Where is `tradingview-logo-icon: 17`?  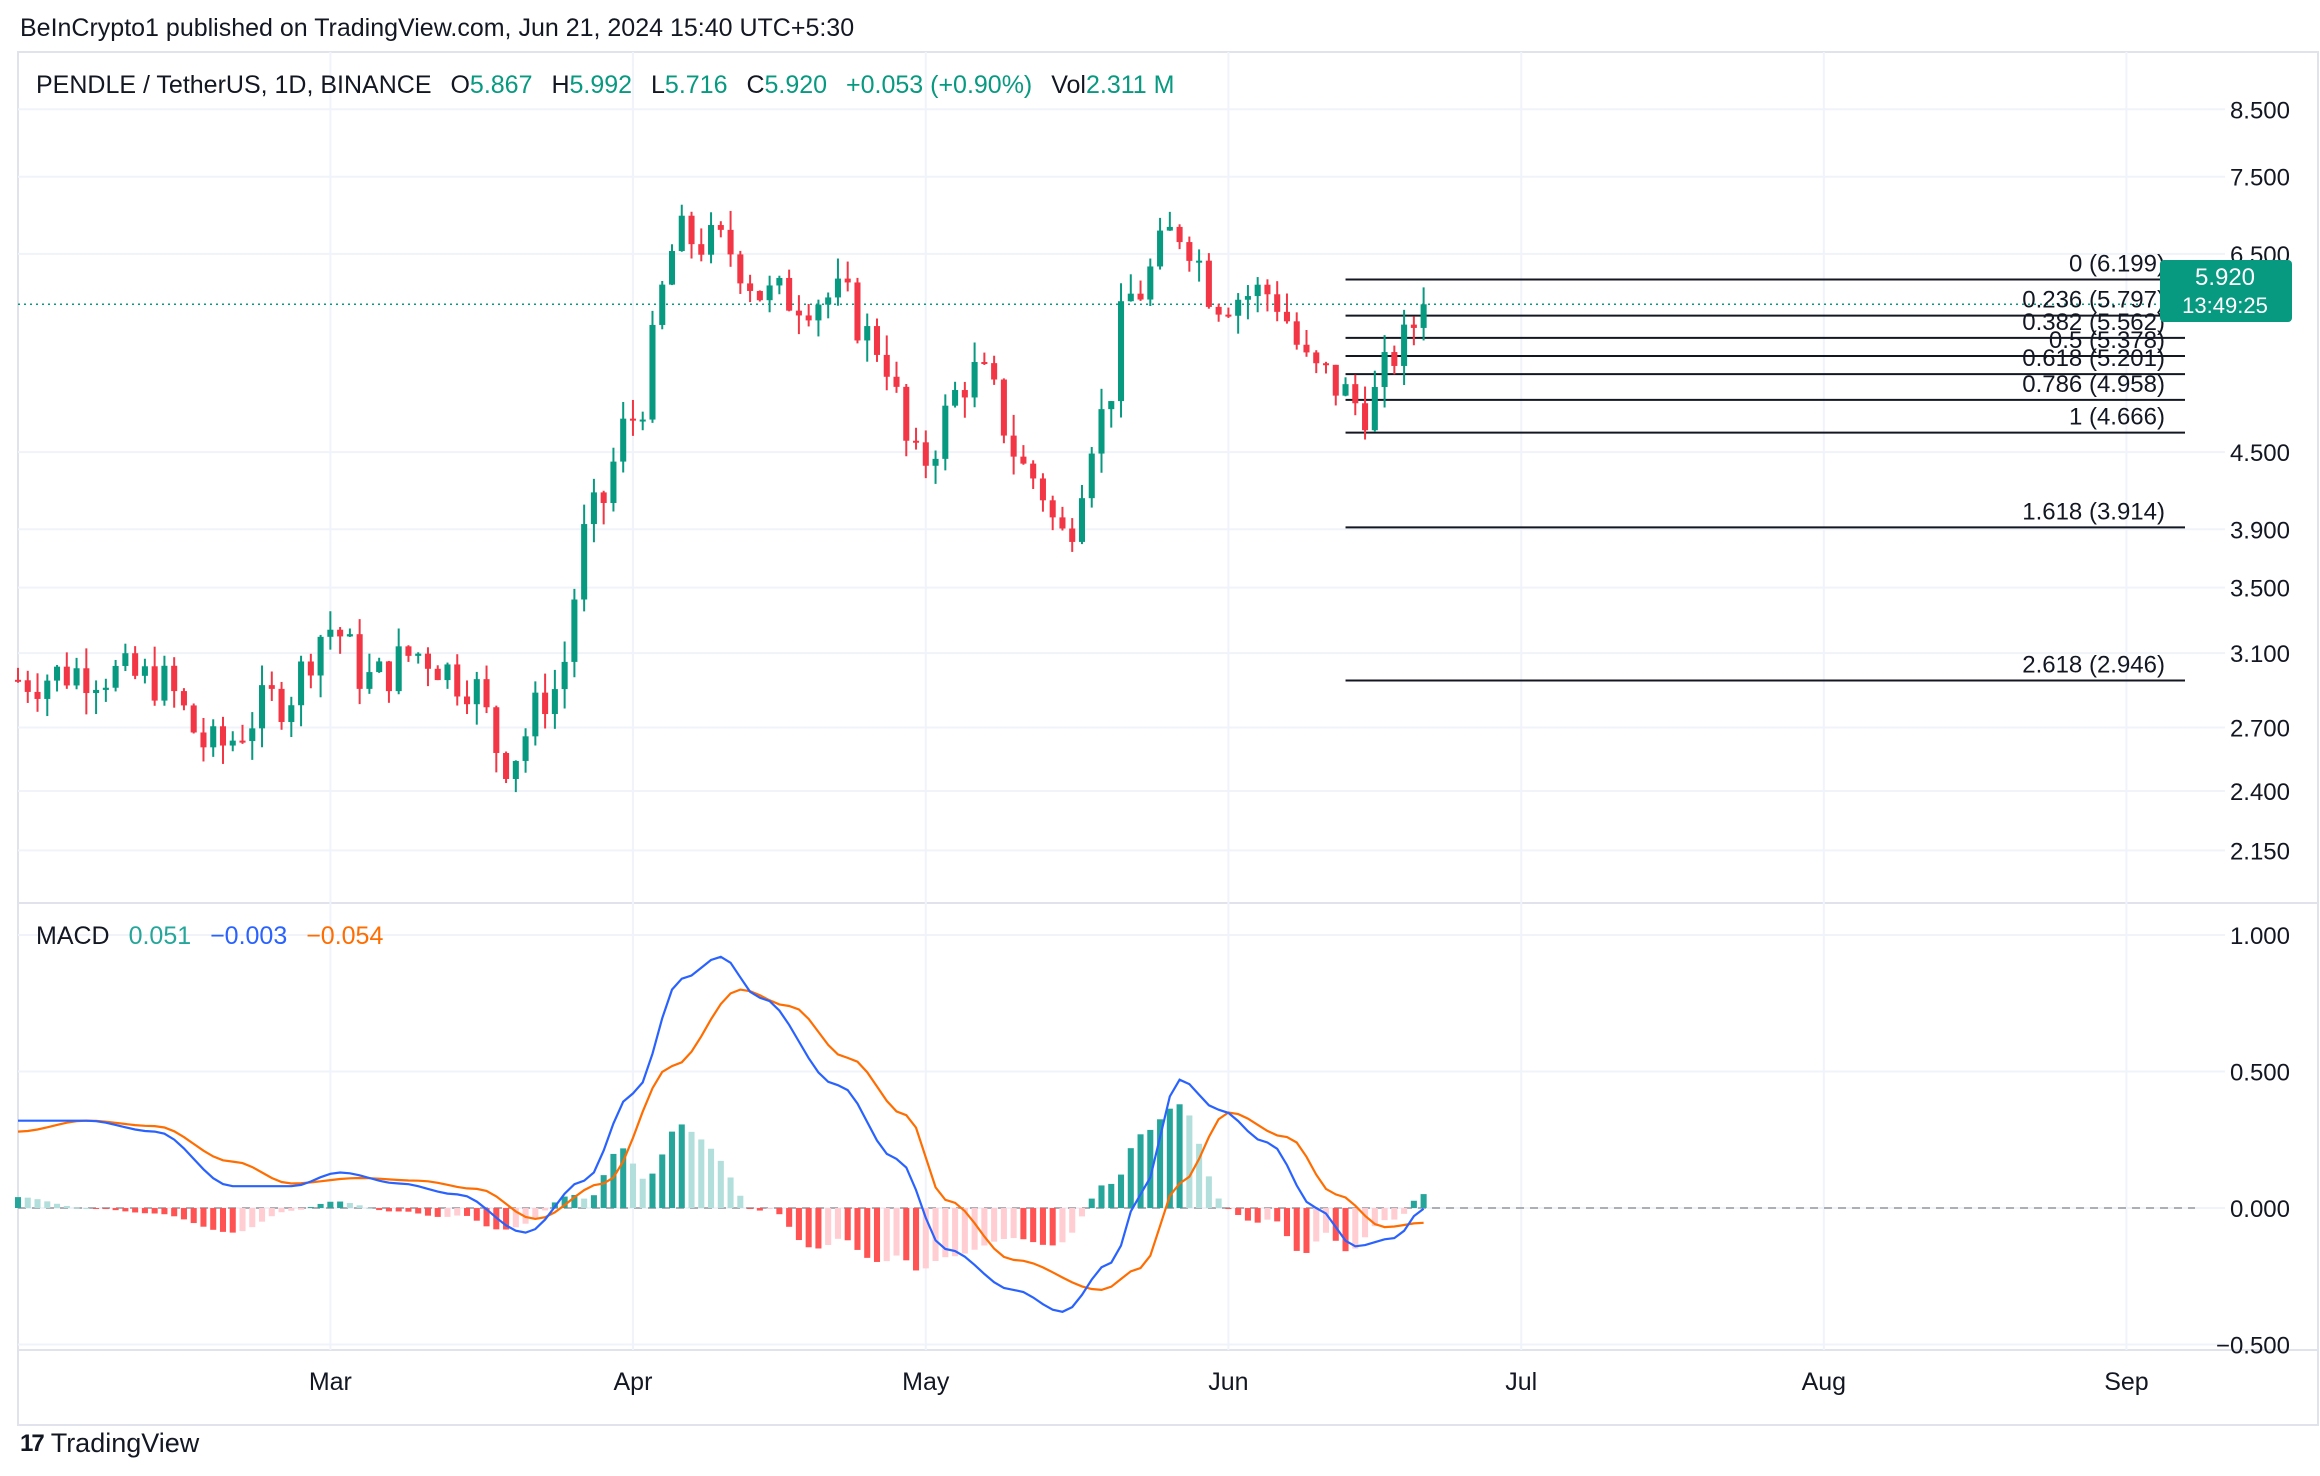 tradingview-logo-icon: 17 is located at coordinates (32, 1443).